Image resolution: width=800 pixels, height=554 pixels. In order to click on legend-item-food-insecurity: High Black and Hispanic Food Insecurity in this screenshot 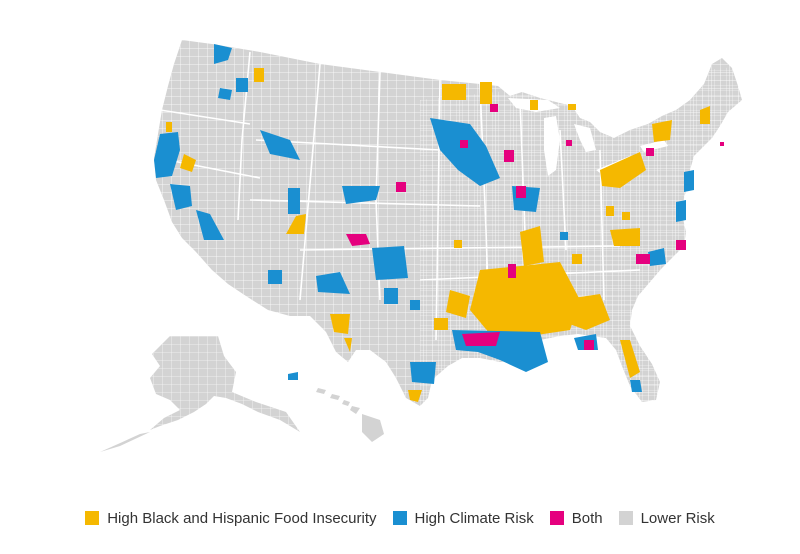, I will do `click(231, 518)`.